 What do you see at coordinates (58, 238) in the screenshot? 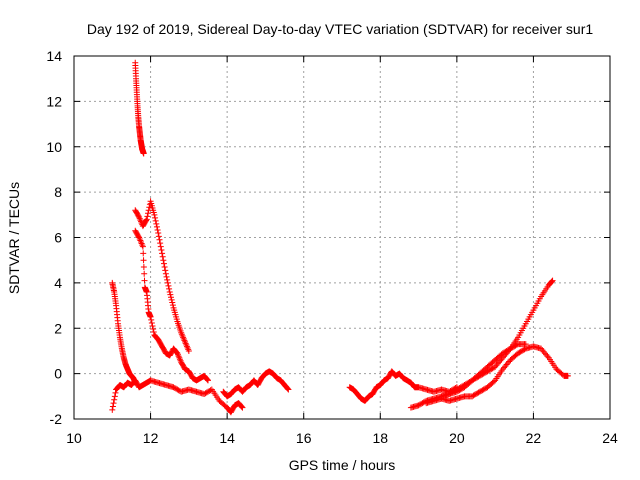
I see `y-tick-label: 6` at bounding box center [58, 238].